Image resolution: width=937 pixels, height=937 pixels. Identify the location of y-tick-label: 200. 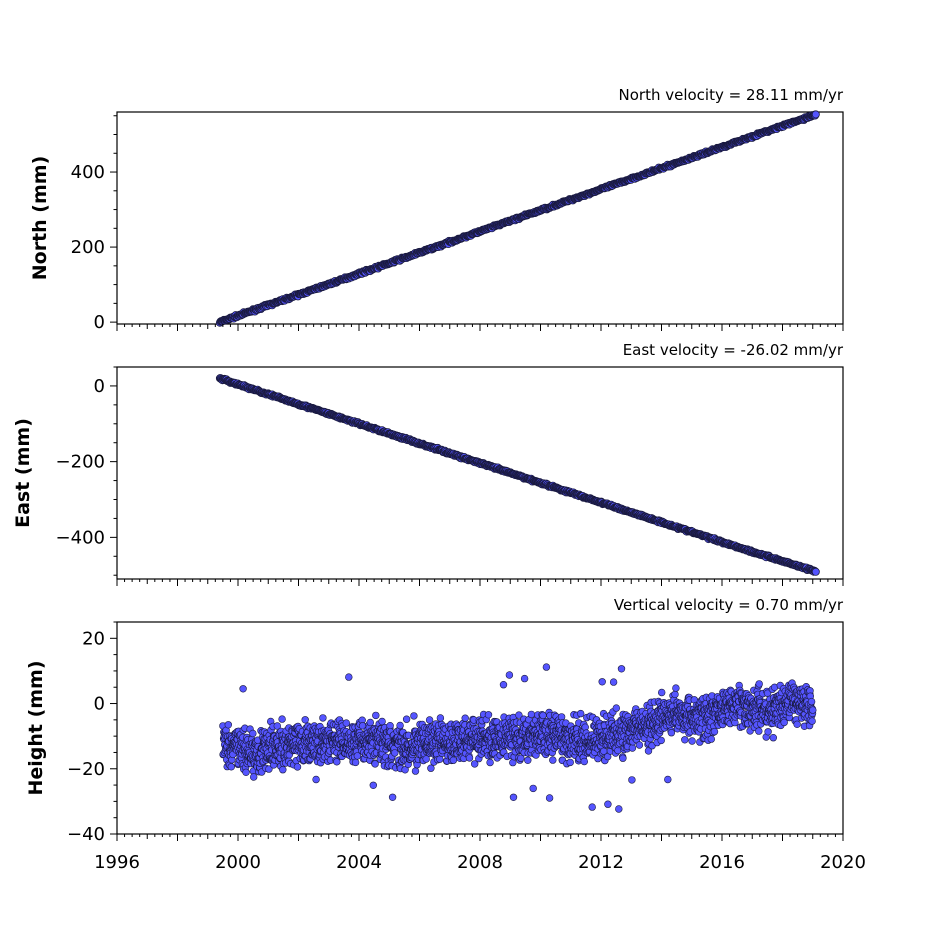
(88, 247).